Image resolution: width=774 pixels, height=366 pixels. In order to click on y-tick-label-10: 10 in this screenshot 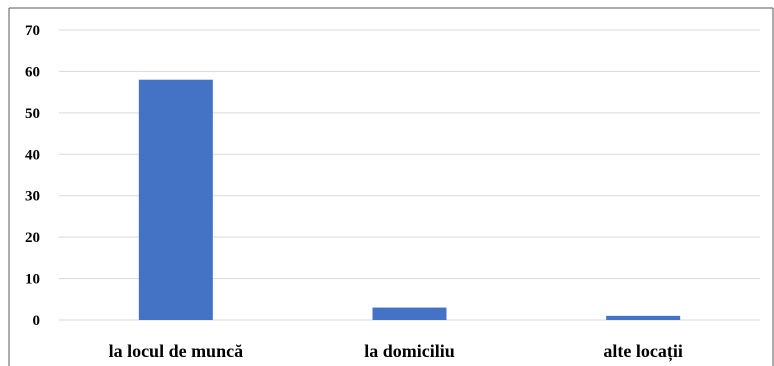, I will do `click(32, 280)`.